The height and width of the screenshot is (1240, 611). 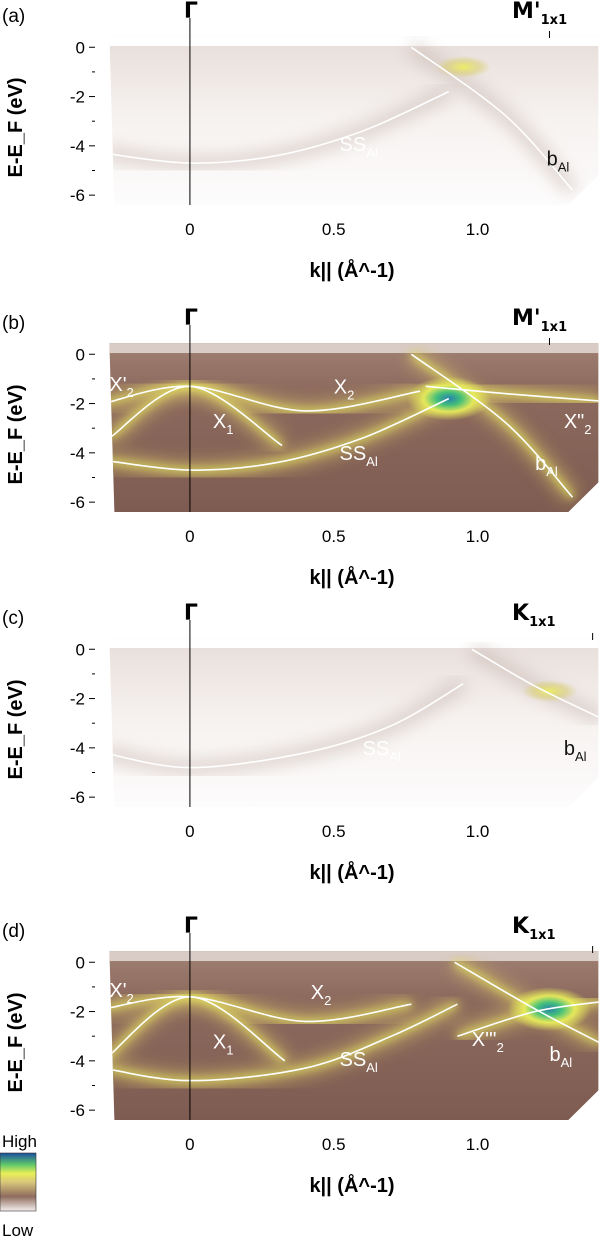 I want to click on symmetry-point-label: K1x1, so click(x=534, y=928).